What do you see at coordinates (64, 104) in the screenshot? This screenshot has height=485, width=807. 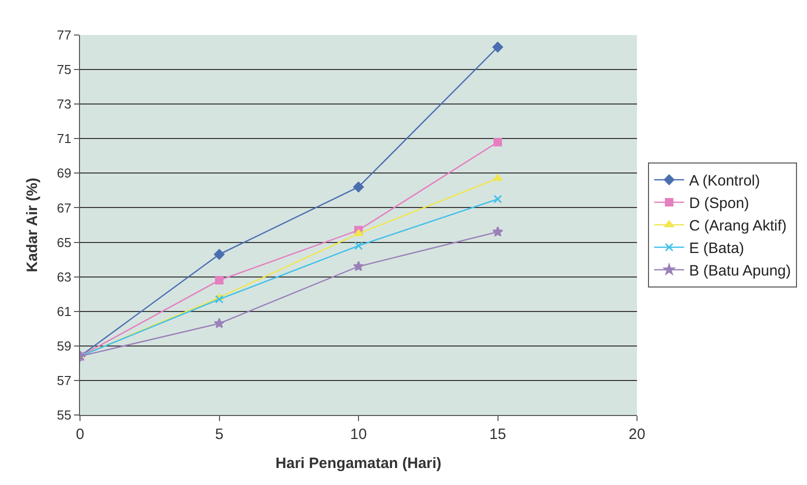 I see `y-tick-label: 73` at bounding box center [64, 104].